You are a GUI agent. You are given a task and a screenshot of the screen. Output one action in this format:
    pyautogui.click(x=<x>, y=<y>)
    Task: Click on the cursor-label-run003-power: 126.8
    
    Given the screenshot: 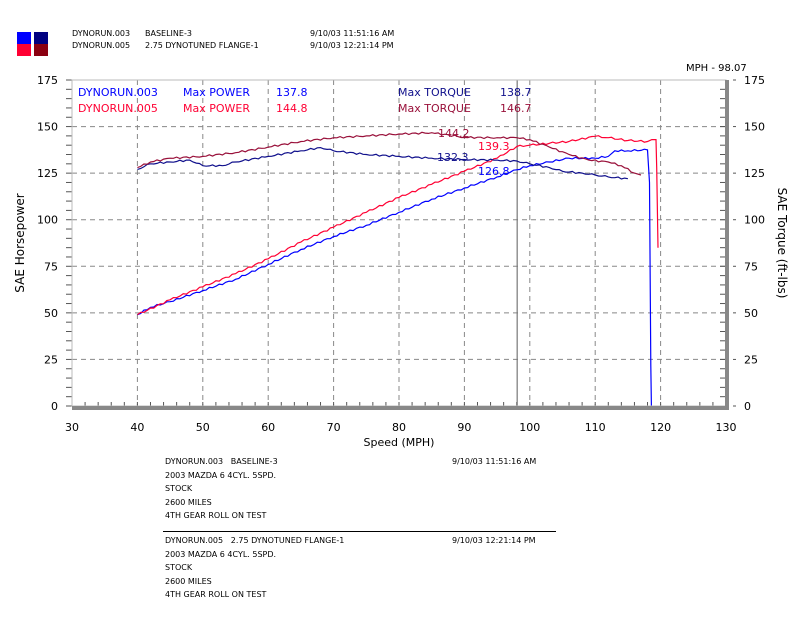 What is the action you would take?
    pyautogui.click(x=494, y=171)
    